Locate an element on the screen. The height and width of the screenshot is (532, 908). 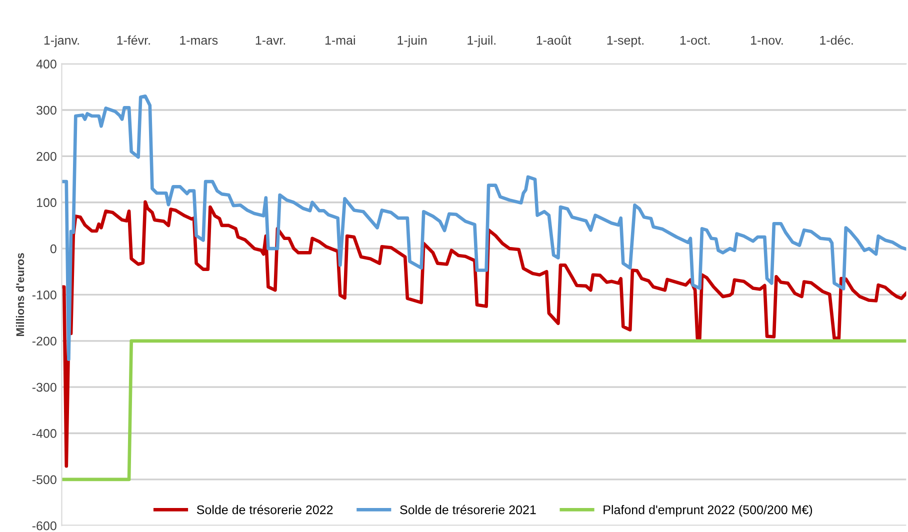
x-tick-label: 1-mars is located at coordinates (199, 40).